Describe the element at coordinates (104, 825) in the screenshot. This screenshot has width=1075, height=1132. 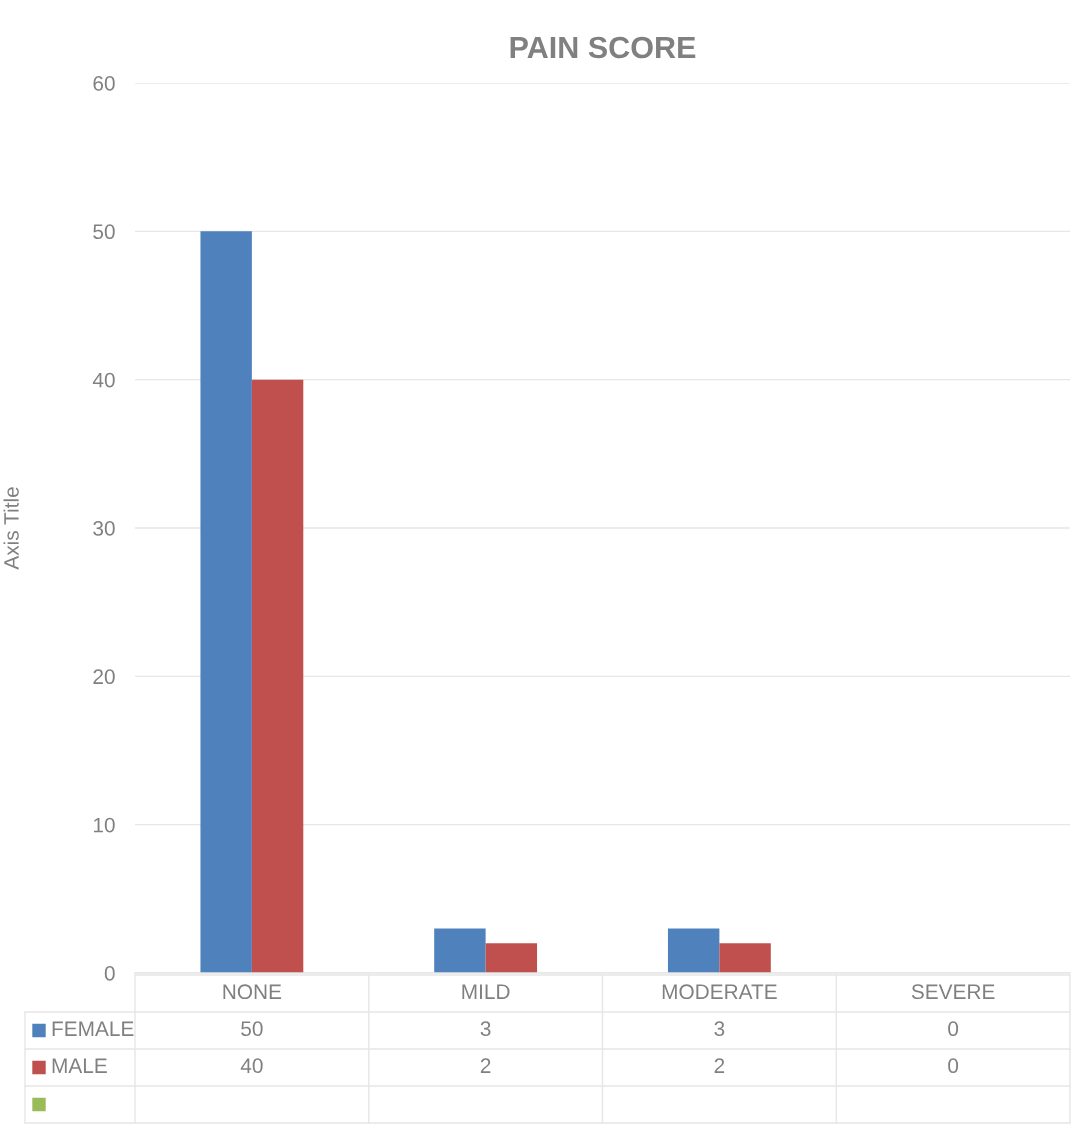
I see `y-tick-label: 10` at that location.